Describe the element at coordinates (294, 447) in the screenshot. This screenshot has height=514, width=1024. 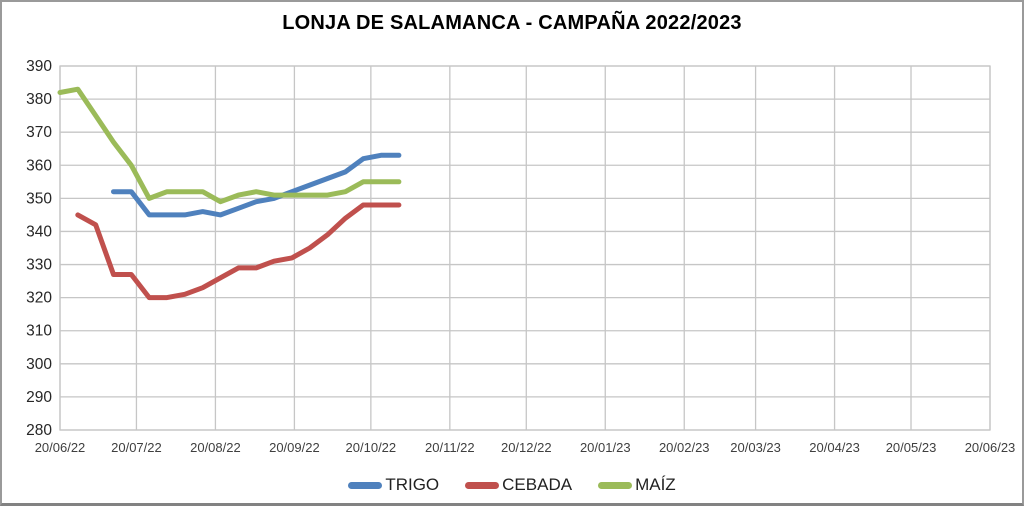
I see `x-tick-label: 20/09/22` at that location.